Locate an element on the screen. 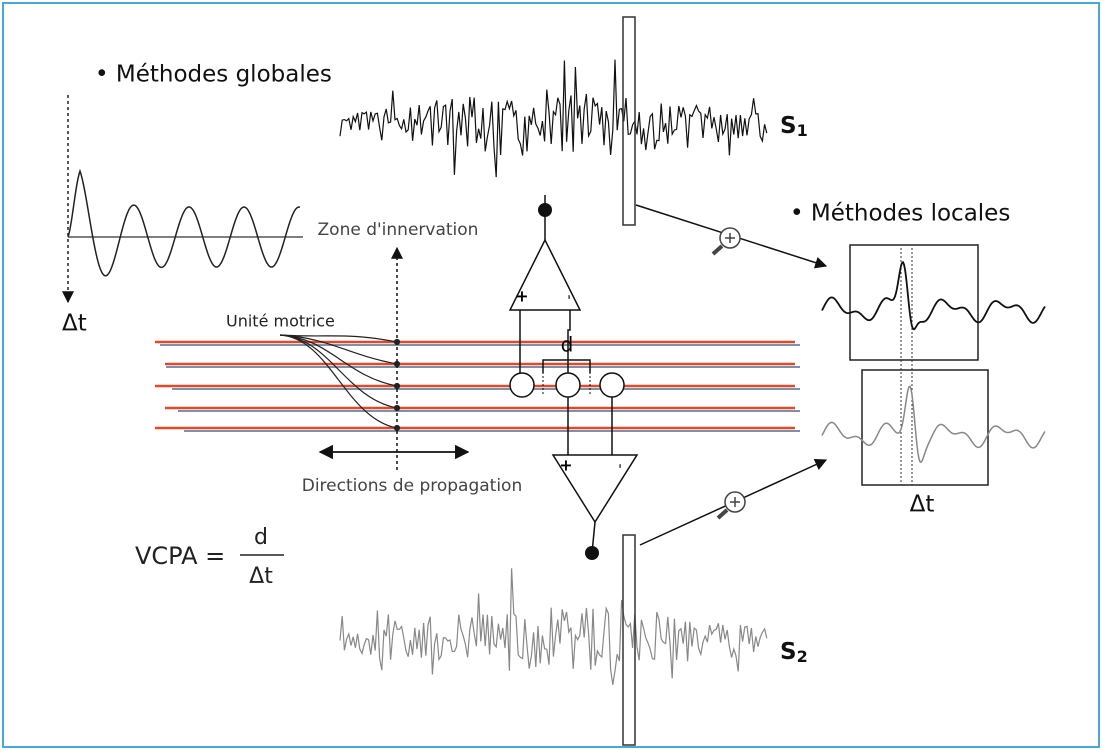 This screenshot has width=1102, height=750. s1-symbol: S is located at coordinates (788, 126).